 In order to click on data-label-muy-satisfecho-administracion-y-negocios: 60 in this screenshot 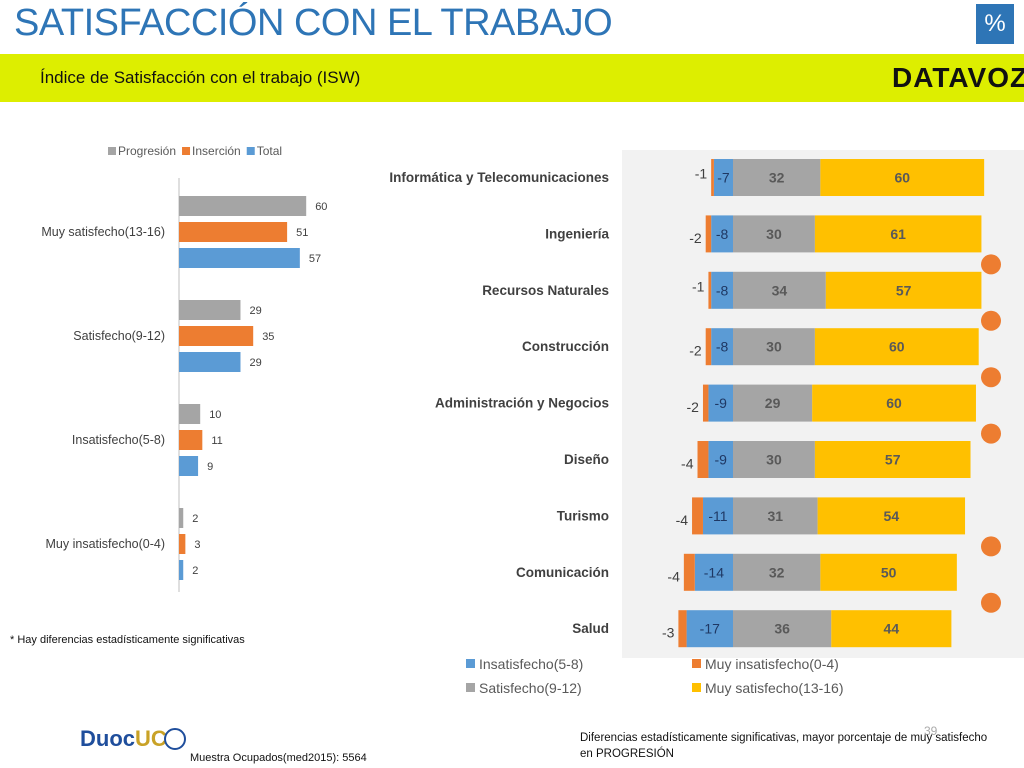, I will do `click(894, 403)`.